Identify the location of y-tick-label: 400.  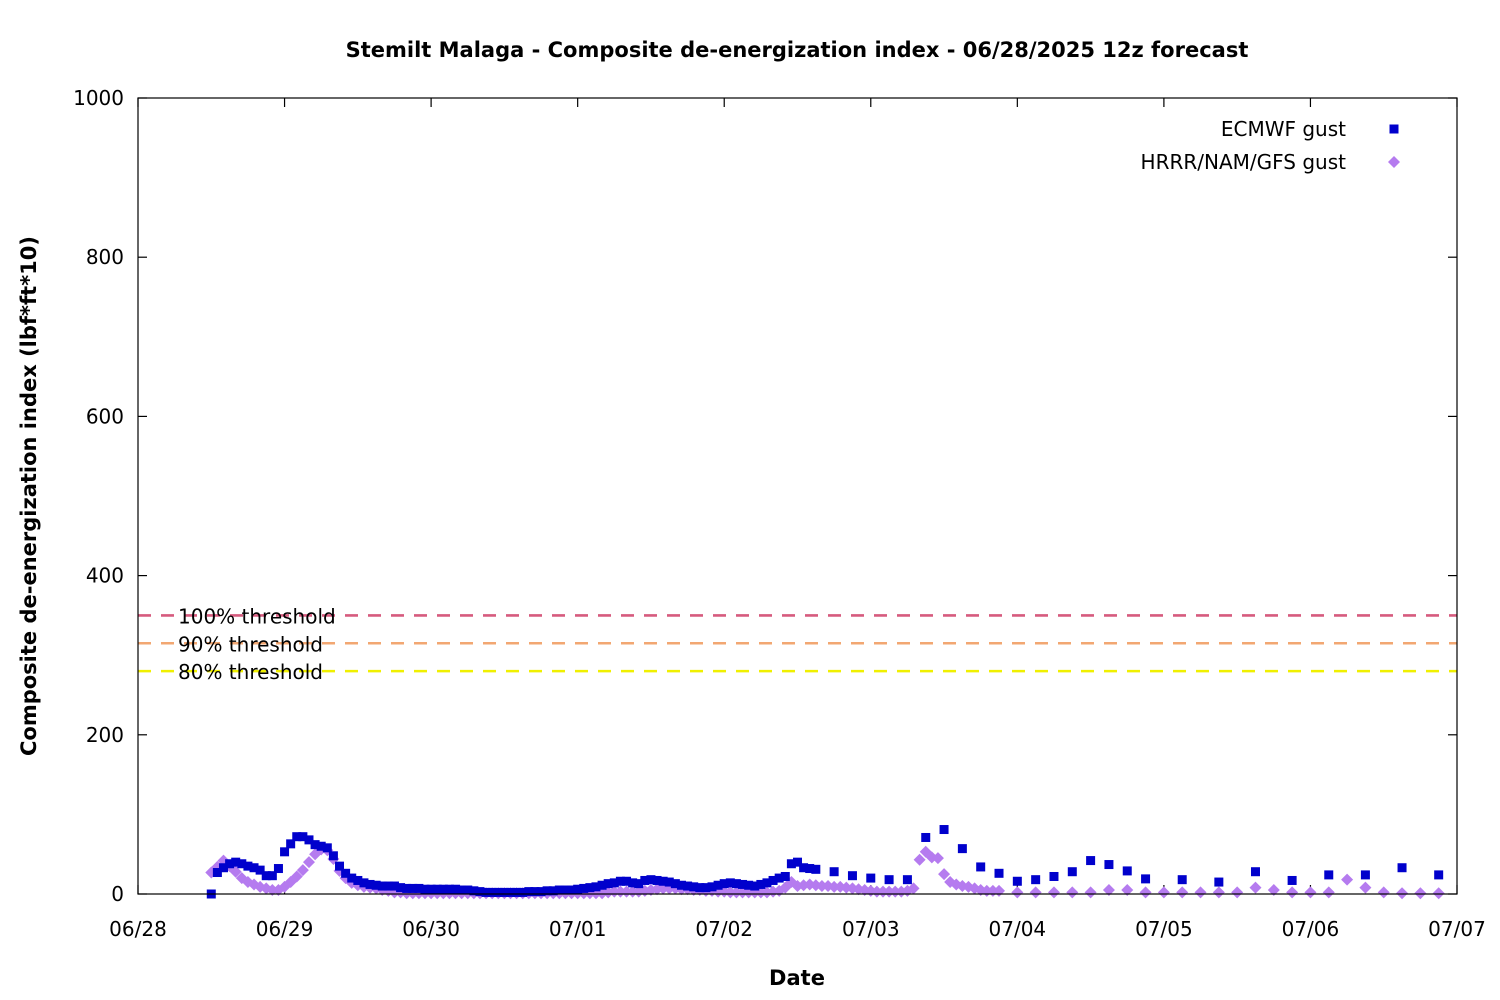
(105, 576).